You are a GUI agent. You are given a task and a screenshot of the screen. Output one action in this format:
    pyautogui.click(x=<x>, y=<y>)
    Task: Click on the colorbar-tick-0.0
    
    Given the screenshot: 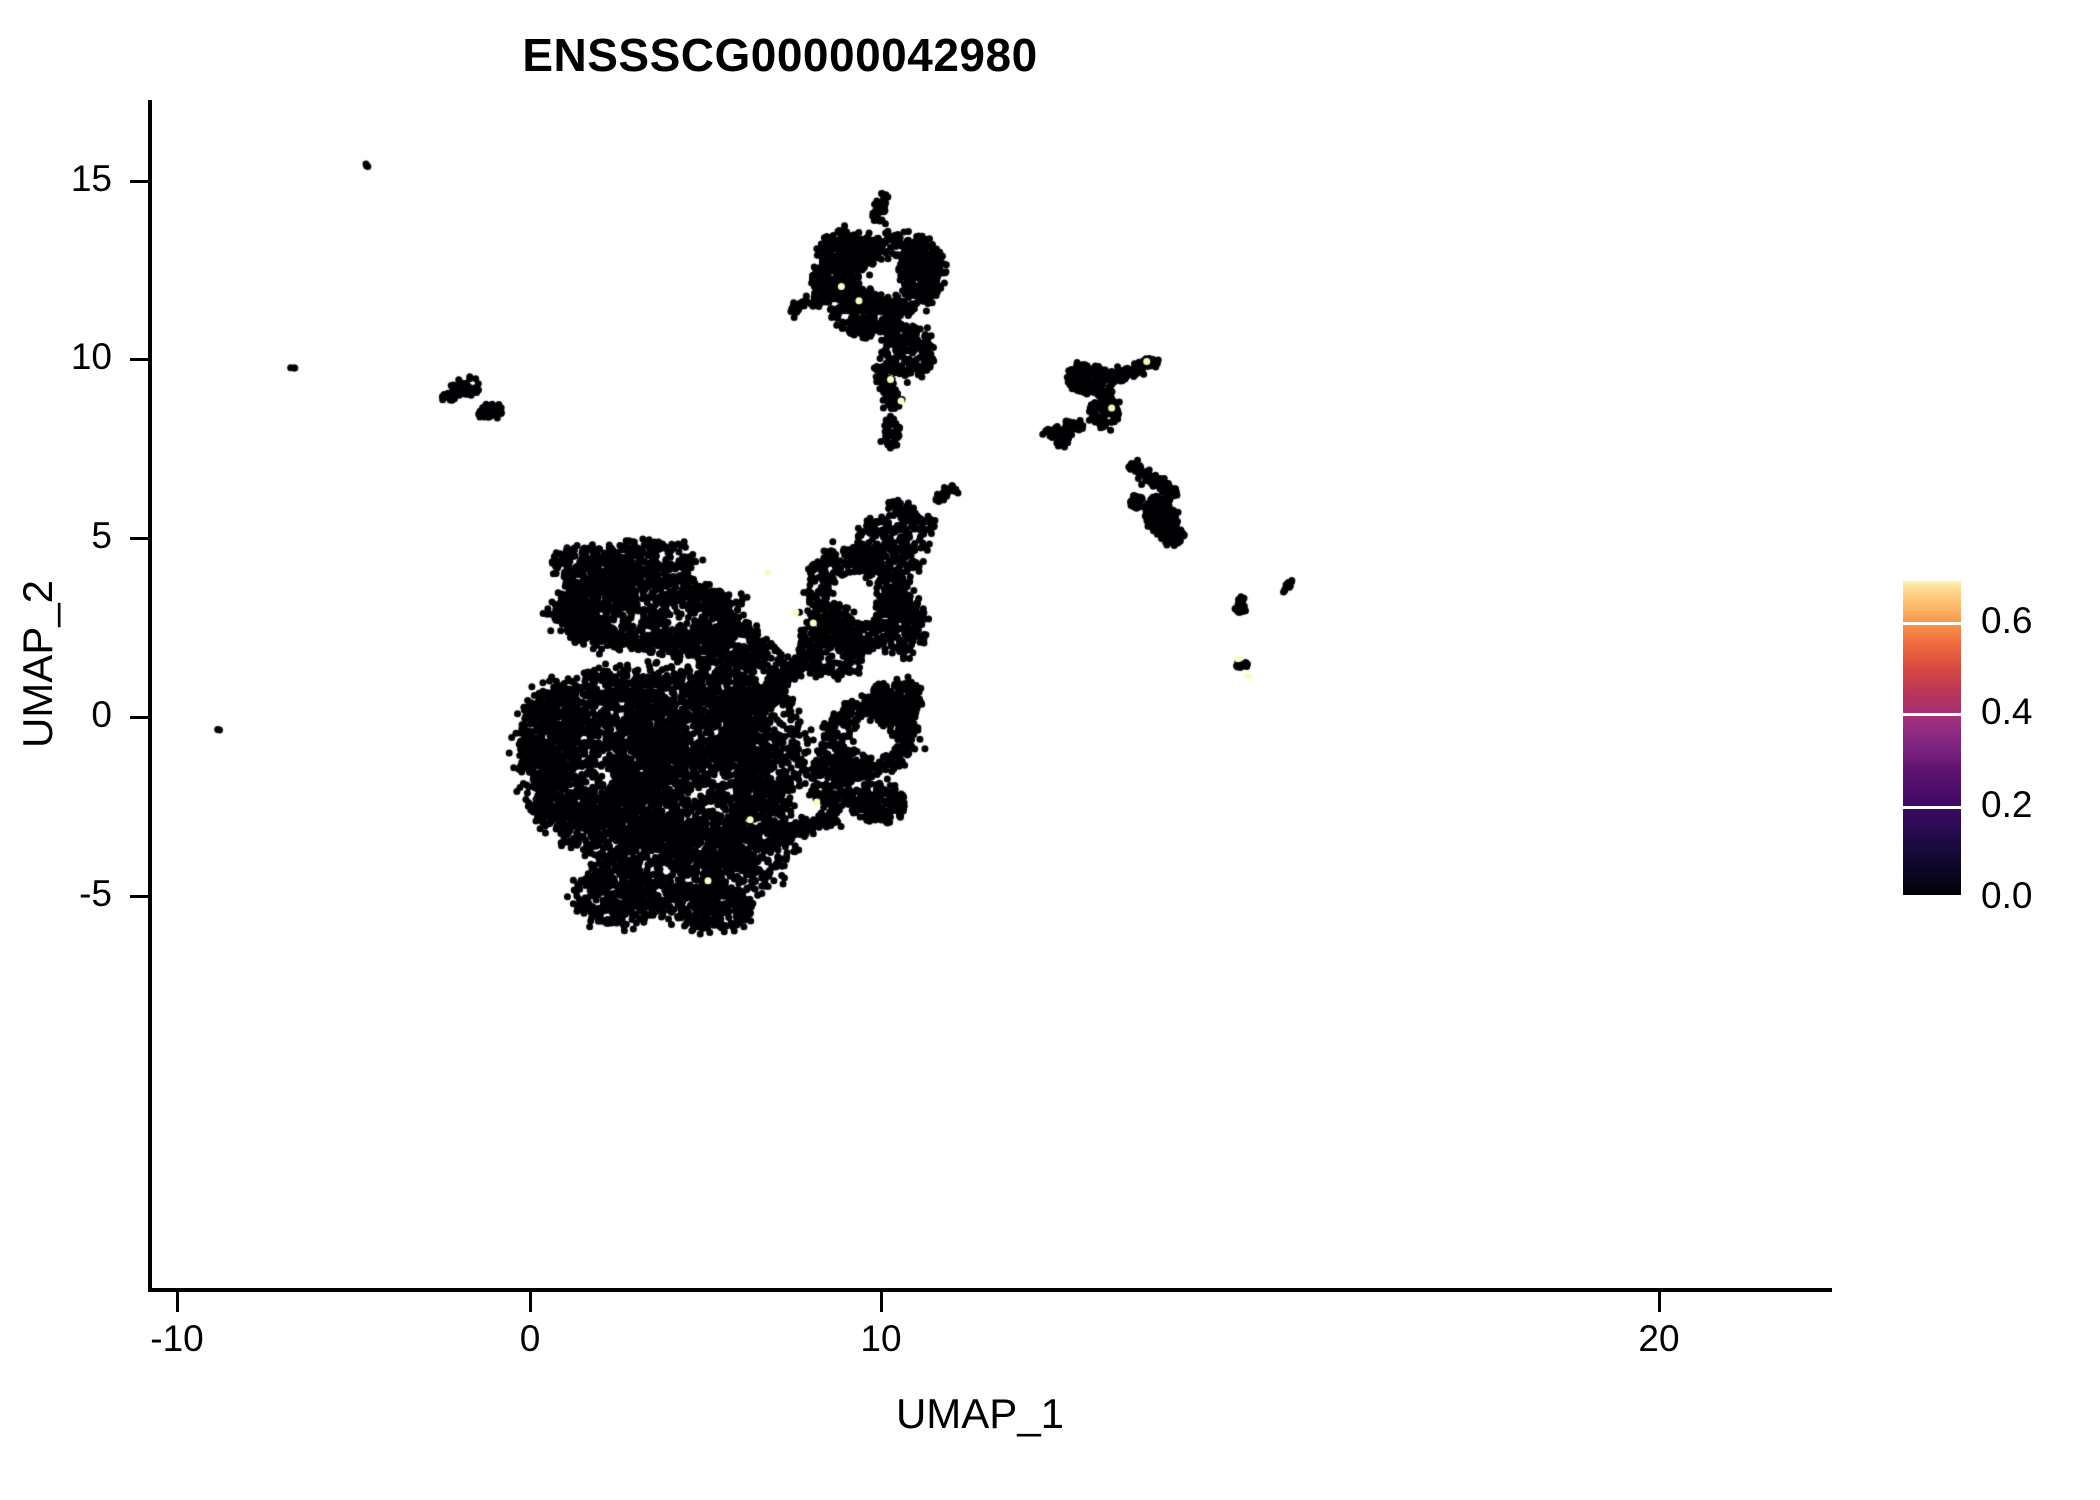 What is the action you would take?
    pyautogui.click(x=1932, y=896)
    